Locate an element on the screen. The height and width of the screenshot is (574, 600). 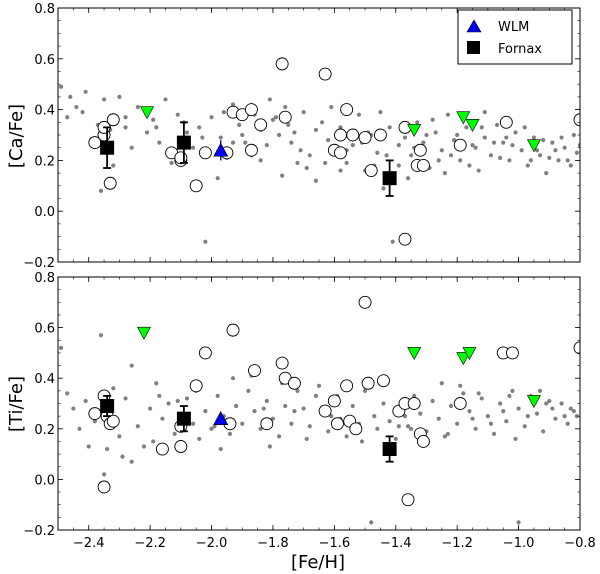
x-tick-label: −2.2 is located at coordinates (150, 543).